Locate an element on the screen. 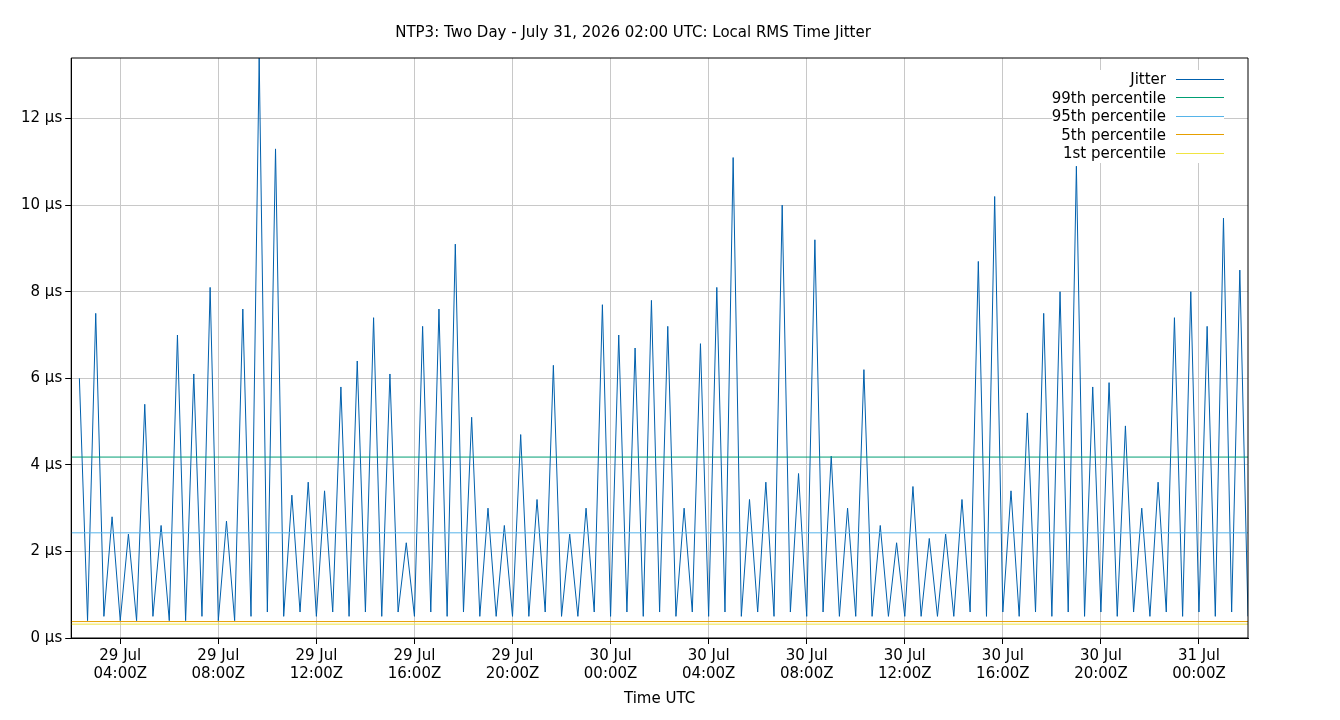 The image size is (1340, 720). legend-label: 99th percentile is located at coordinates (1108, 97).